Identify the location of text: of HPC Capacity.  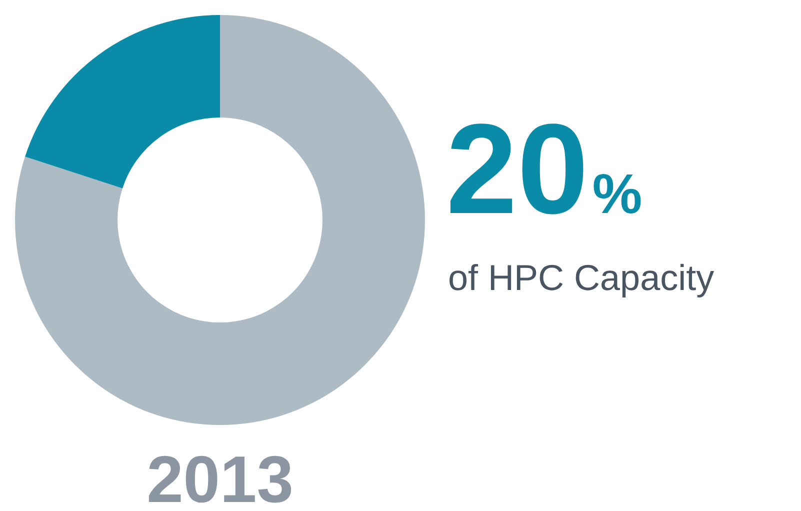
(581, 277).